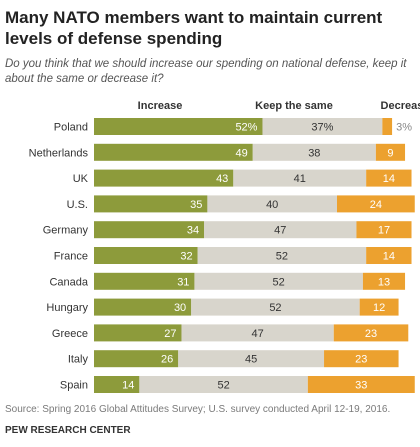 The height and width of the screenshot is (447, 420). Describe the element at coordinates (173, 152) in the screenshot. I see `bar-increase-netherlands` at that location.